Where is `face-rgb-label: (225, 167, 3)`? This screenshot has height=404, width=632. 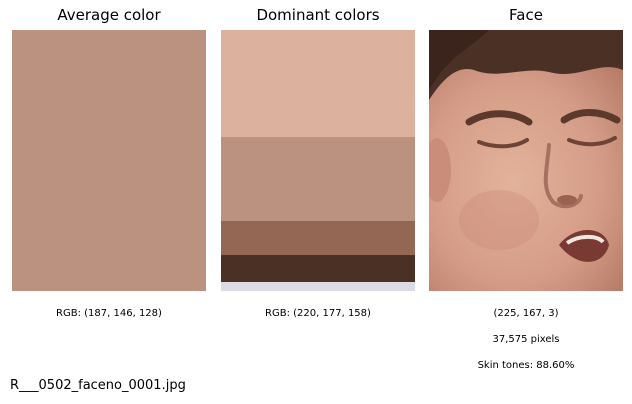 face-rgb-label: (225, 167, 3) is located at coordinates (526, 313).